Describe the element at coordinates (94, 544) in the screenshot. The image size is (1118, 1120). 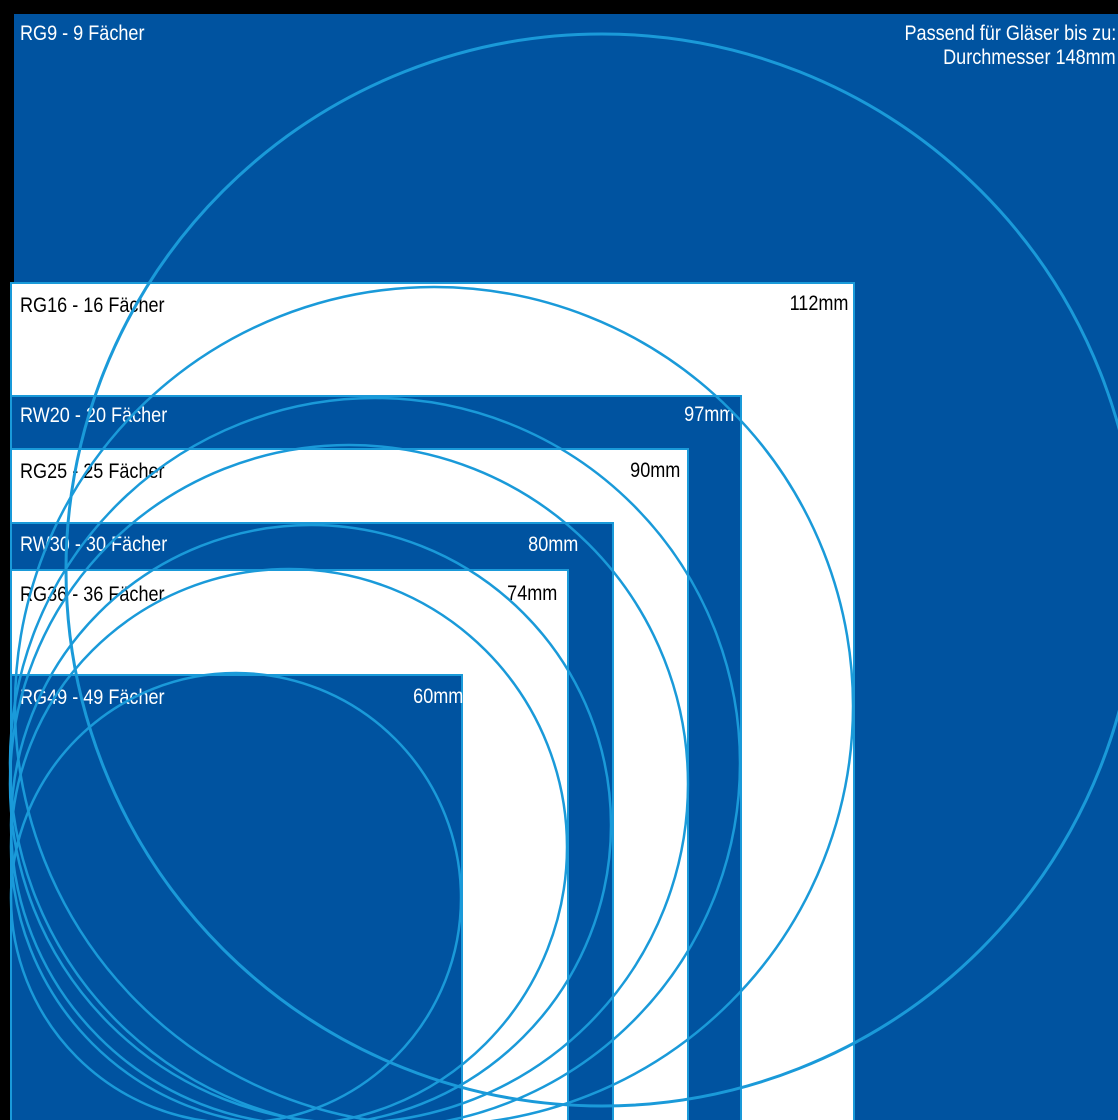
I see `rack-label-rw30: RW30 - 30 Fächer` at that location.